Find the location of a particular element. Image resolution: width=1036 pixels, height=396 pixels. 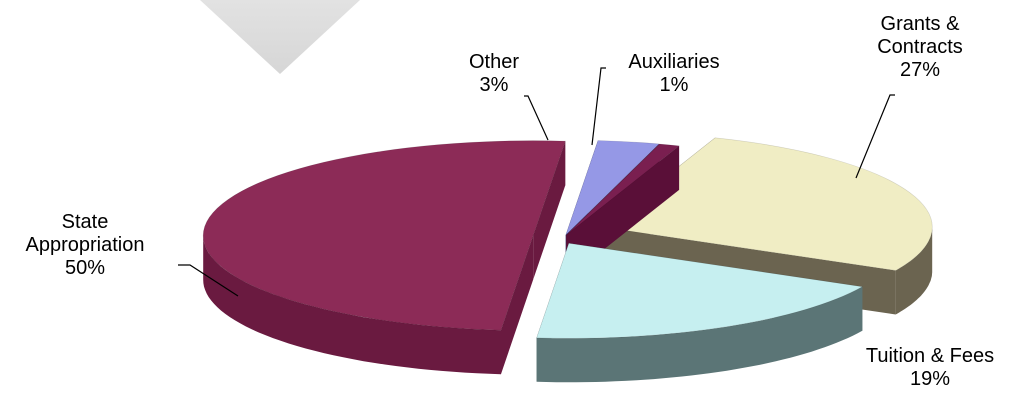

data-label-line: Tuition & Fees is located at coordinates (930, 356).